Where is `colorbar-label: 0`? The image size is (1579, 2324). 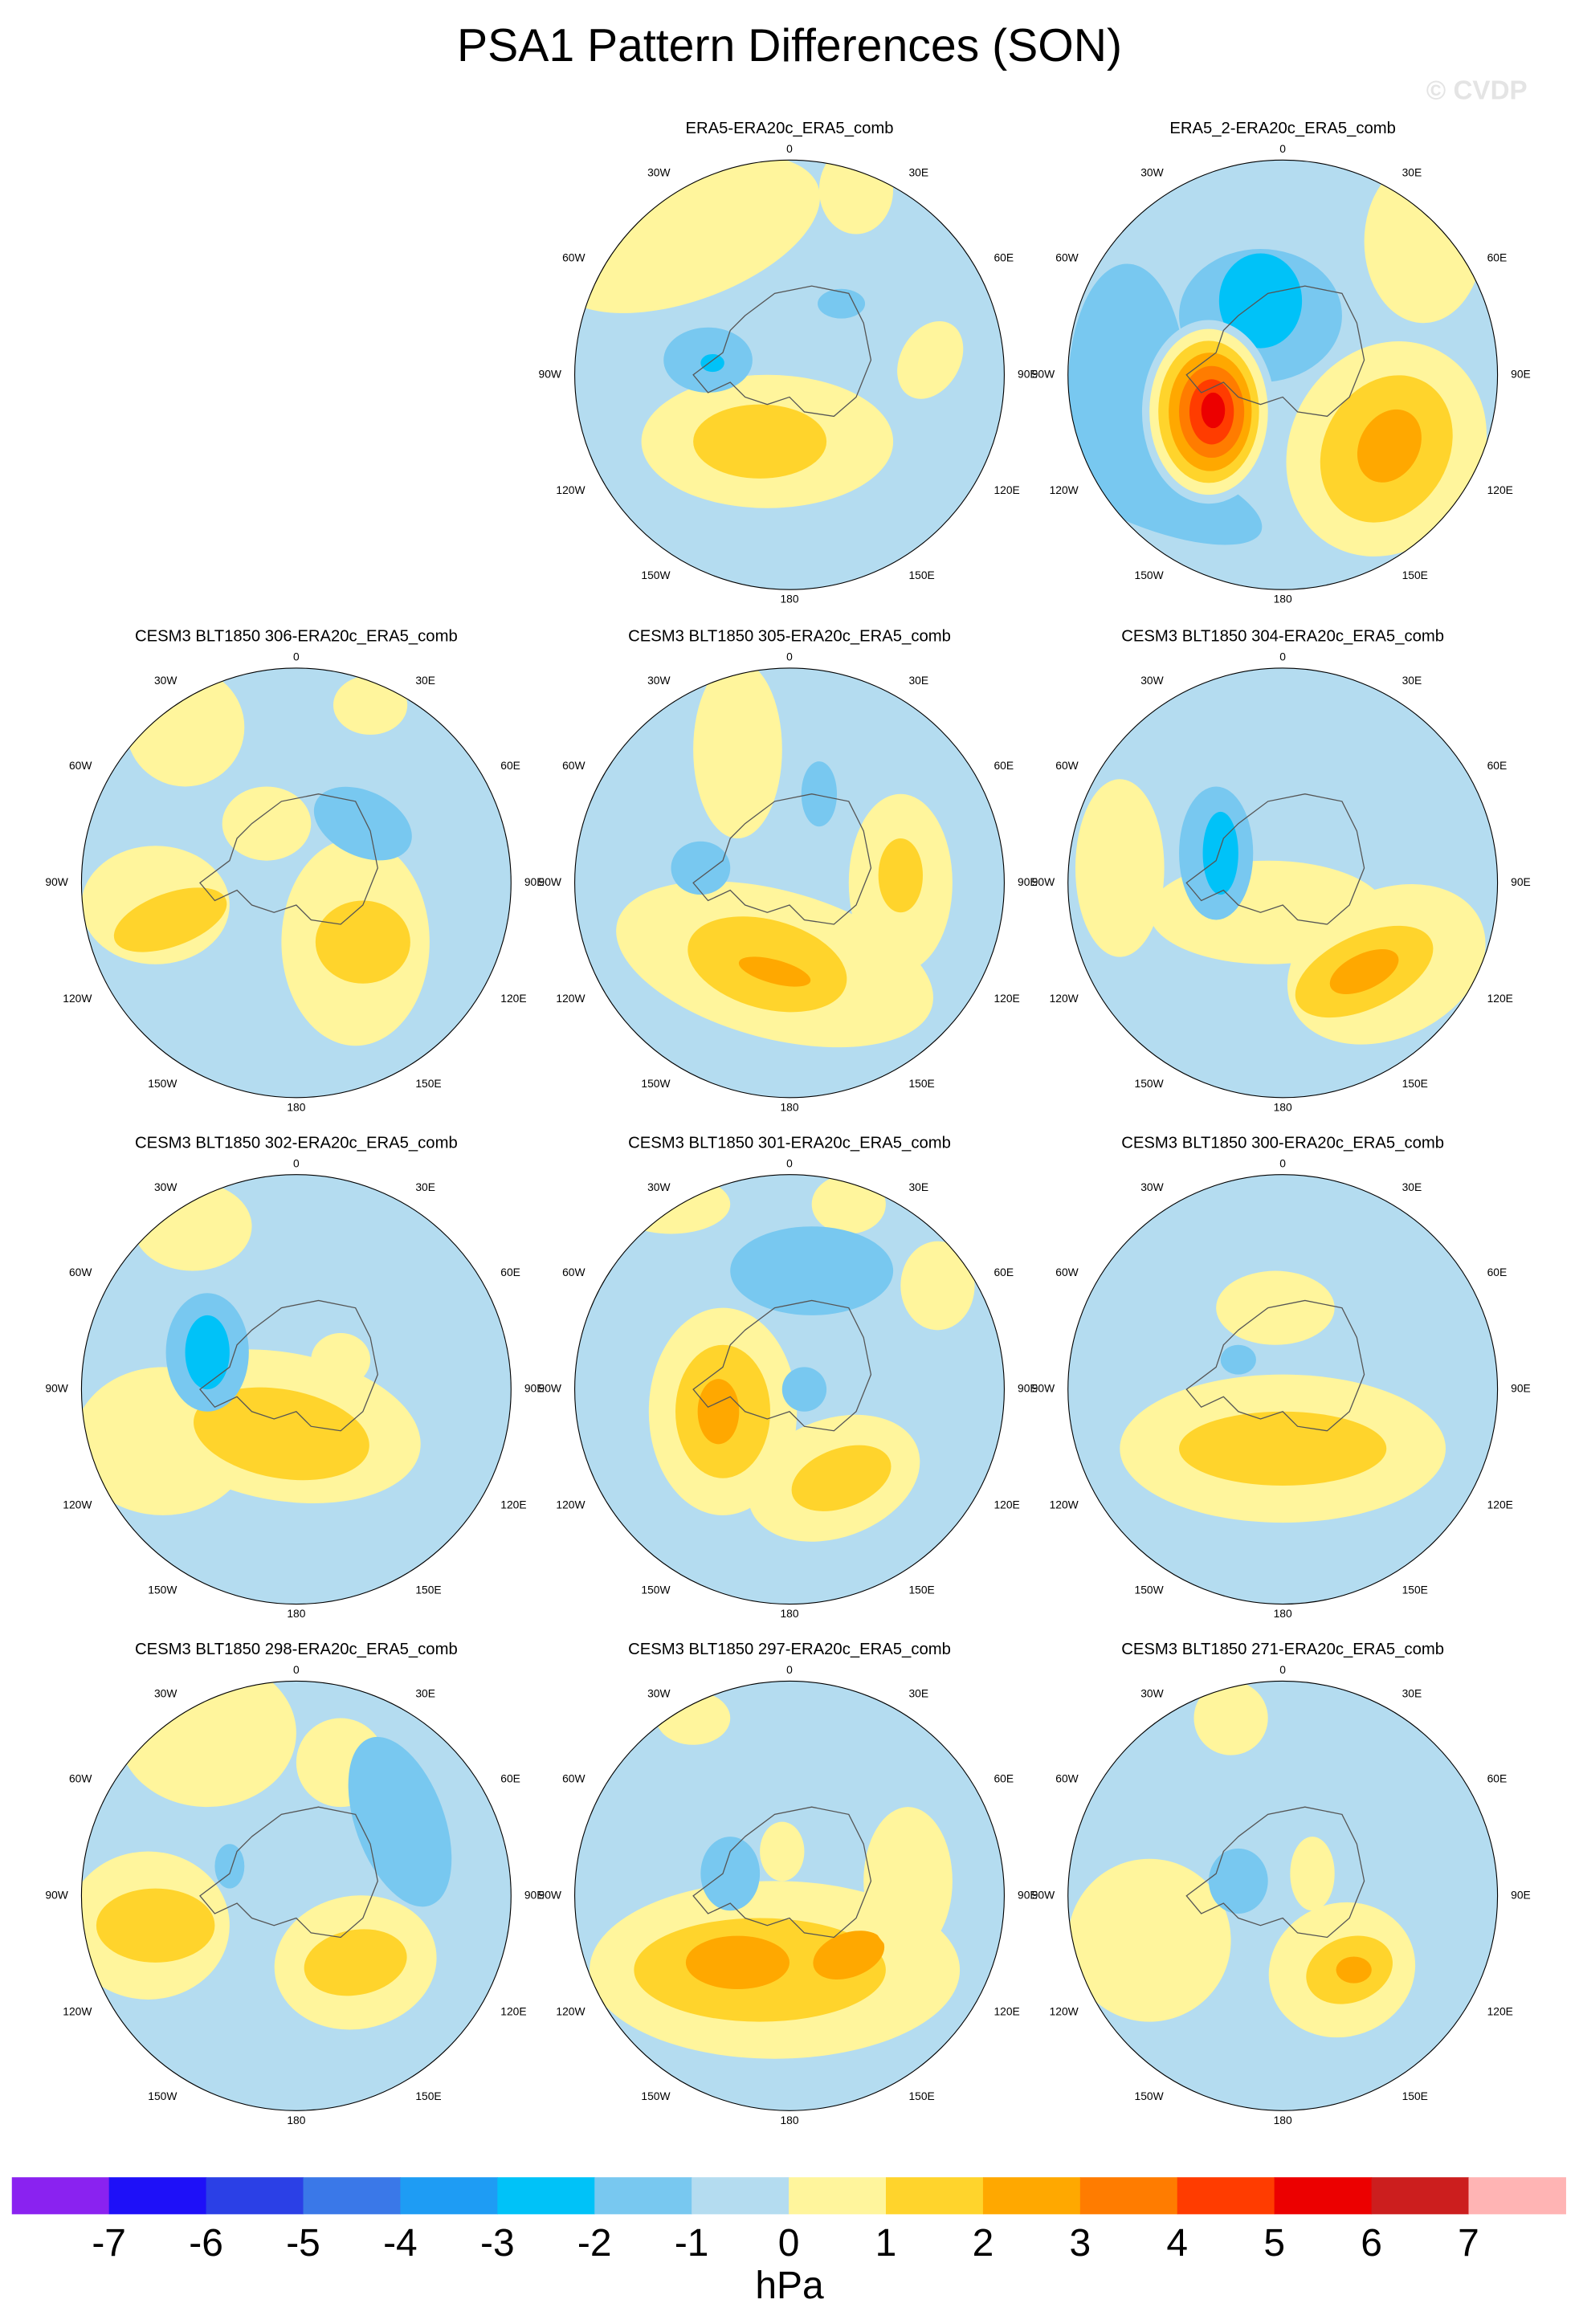 colorbar-label: 0 is located at coordinates (789, 2244).